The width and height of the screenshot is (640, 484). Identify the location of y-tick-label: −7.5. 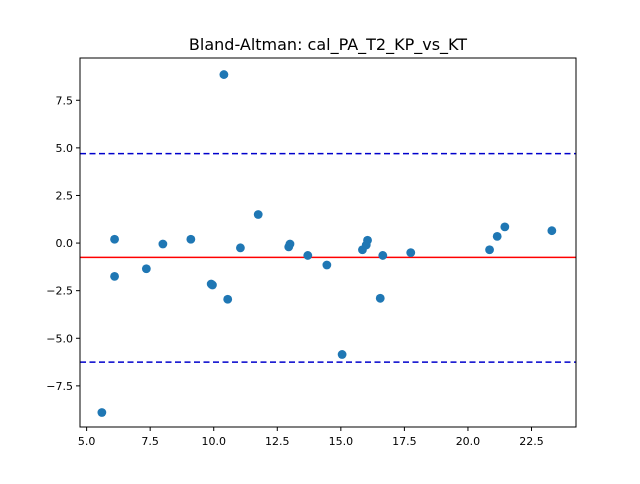
(59, 386).